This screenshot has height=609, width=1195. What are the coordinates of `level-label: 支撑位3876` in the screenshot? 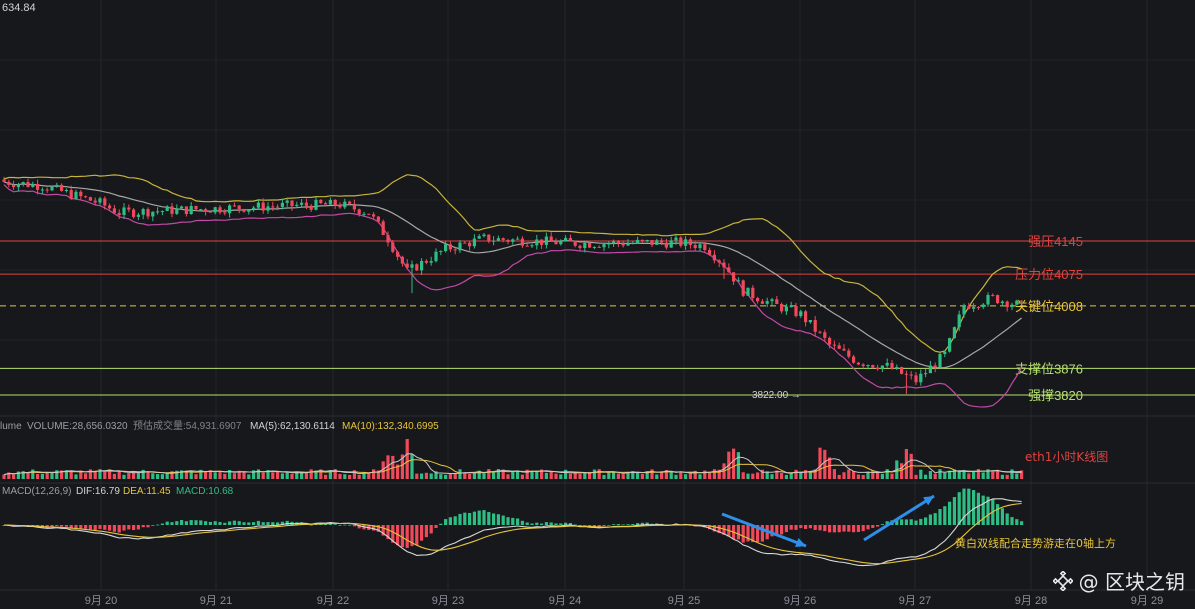 It's located at (1049, 368).